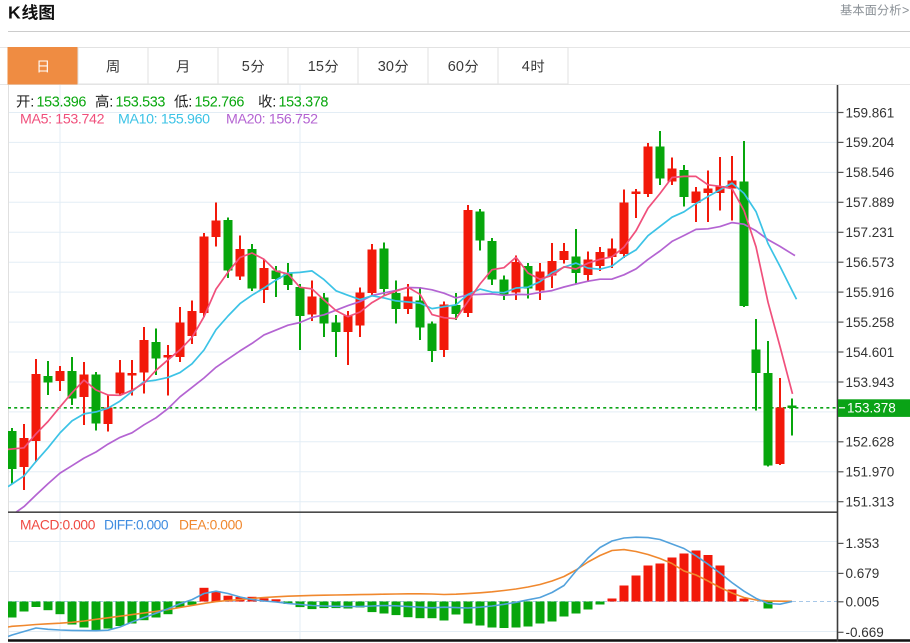 This screenshot has height=643, width=910. What do you see at coordinates (870, 142) in the screenshot?
I see `svg-text: 159.204` at bounding box center [870, 142].